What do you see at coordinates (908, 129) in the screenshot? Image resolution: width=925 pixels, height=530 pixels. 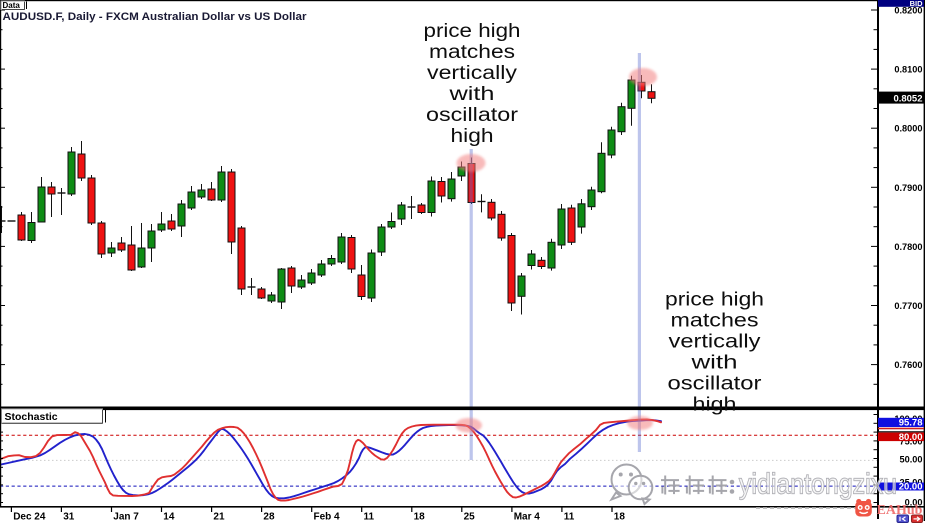 I see `svg-text: 0.8000` at bounding box center [908, 129].